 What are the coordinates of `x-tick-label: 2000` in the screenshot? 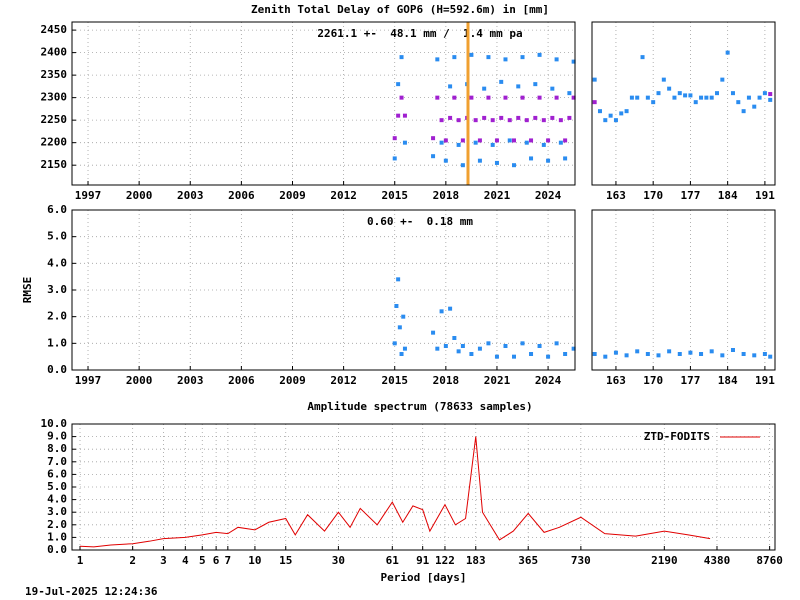 It's located at (139, 380).